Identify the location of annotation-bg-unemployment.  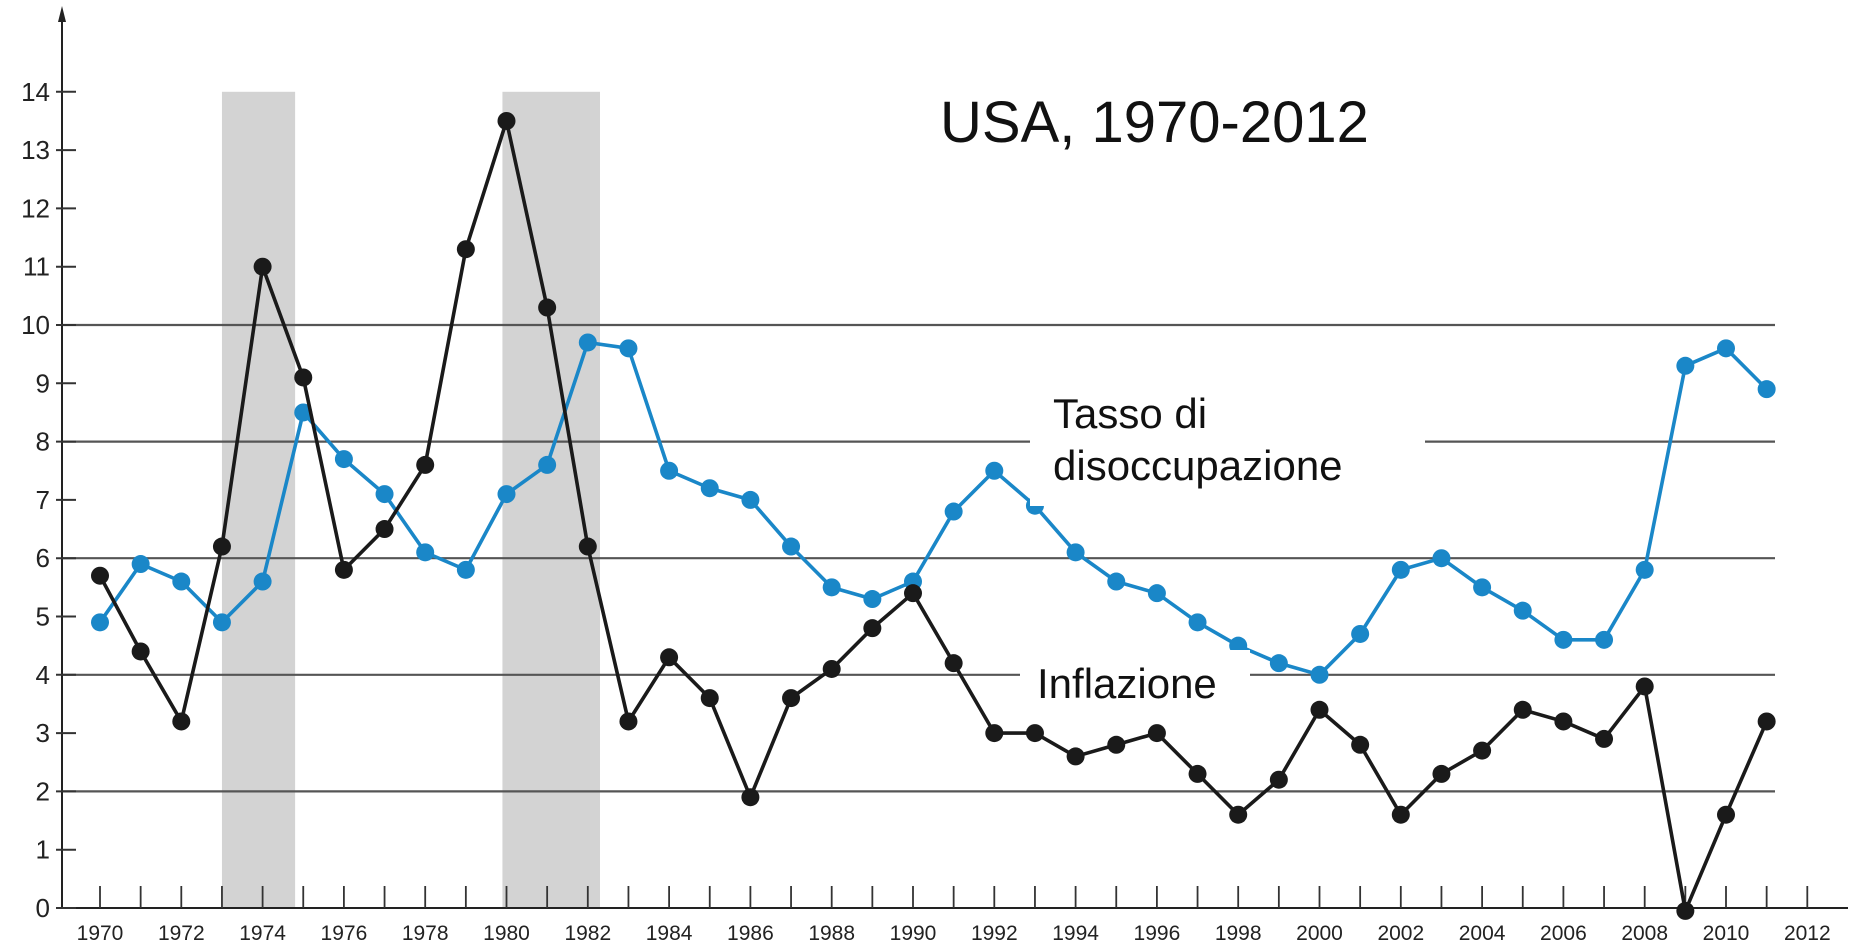
(1227, 442).